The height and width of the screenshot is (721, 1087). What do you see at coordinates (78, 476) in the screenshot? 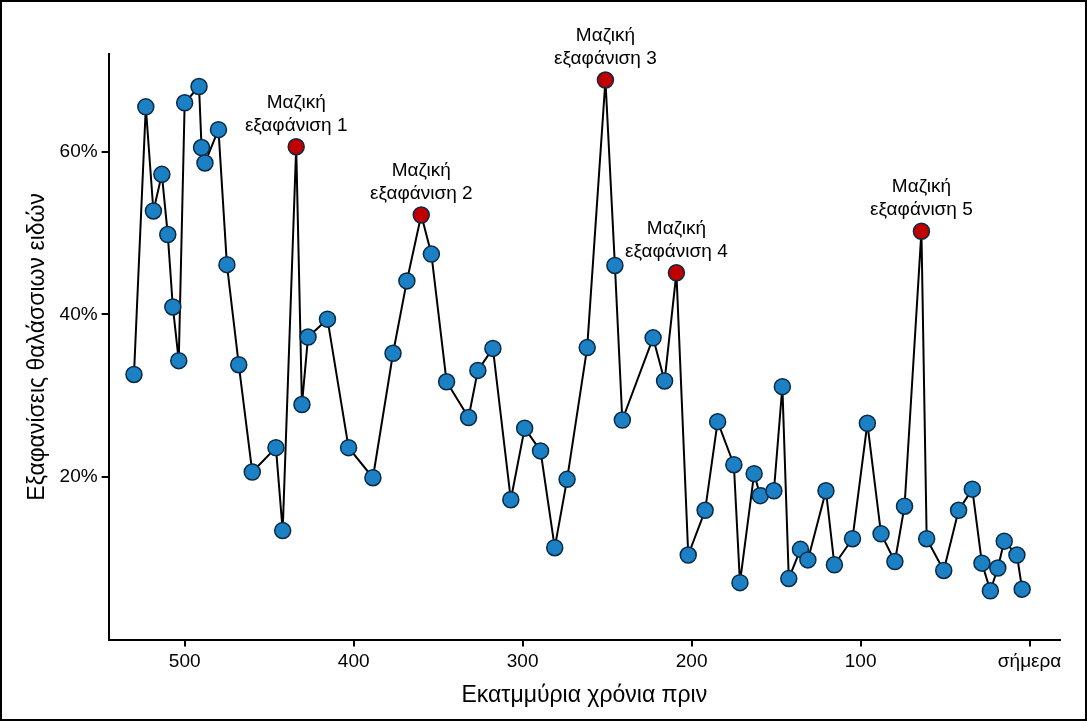
I see `y-tick-label: 20%` at bounding box center [78, 476].